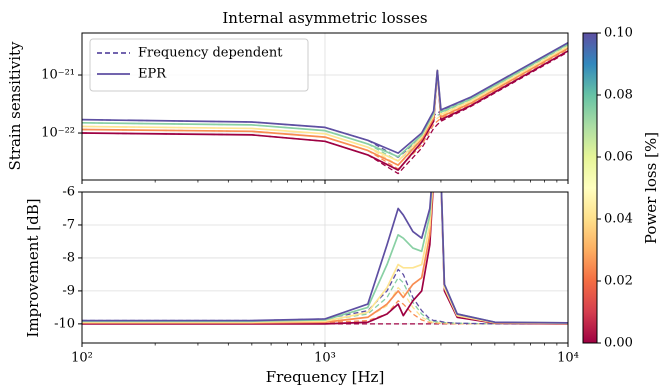 This screenshot has width=660, height=387. What do you see at coordinates (58, 133) in the screenshot?
I see `y-tick-label: 10⁻²²` at bounding box center [58, 133].